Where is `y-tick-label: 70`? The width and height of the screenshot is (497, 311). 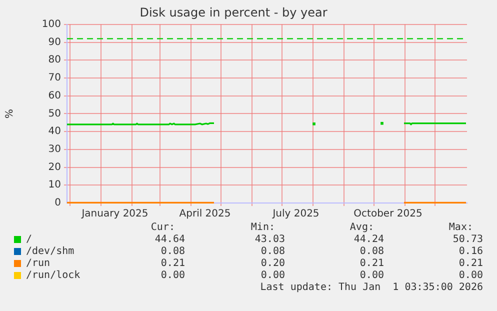 y-tick-label: 70 is located at coordinates (54, 78).